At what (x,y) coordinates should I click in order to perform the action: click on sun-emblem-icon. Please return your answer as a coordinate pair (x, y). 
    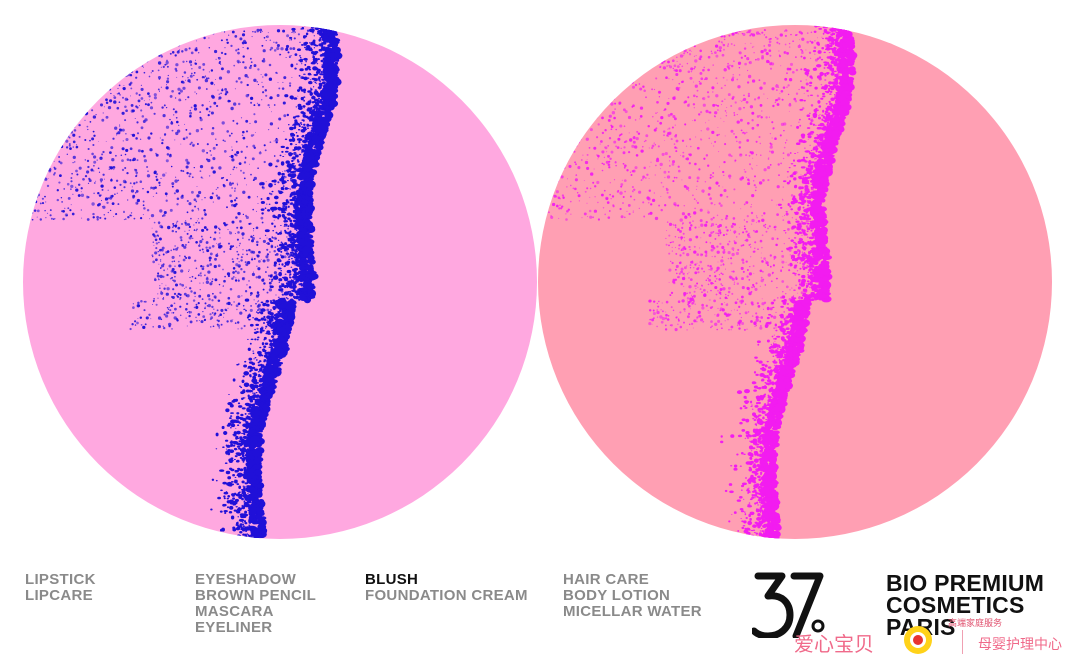
    Looking at the image, I should click on (918, 640).